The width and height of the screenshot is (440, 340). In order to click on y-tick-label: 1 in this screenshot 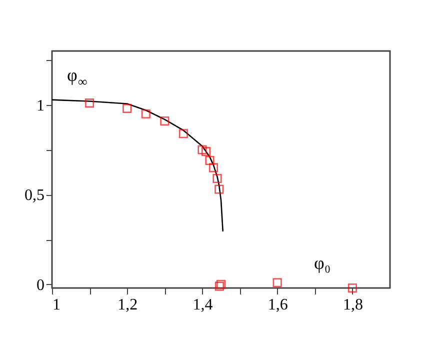, I will do `click(40, 105)`.